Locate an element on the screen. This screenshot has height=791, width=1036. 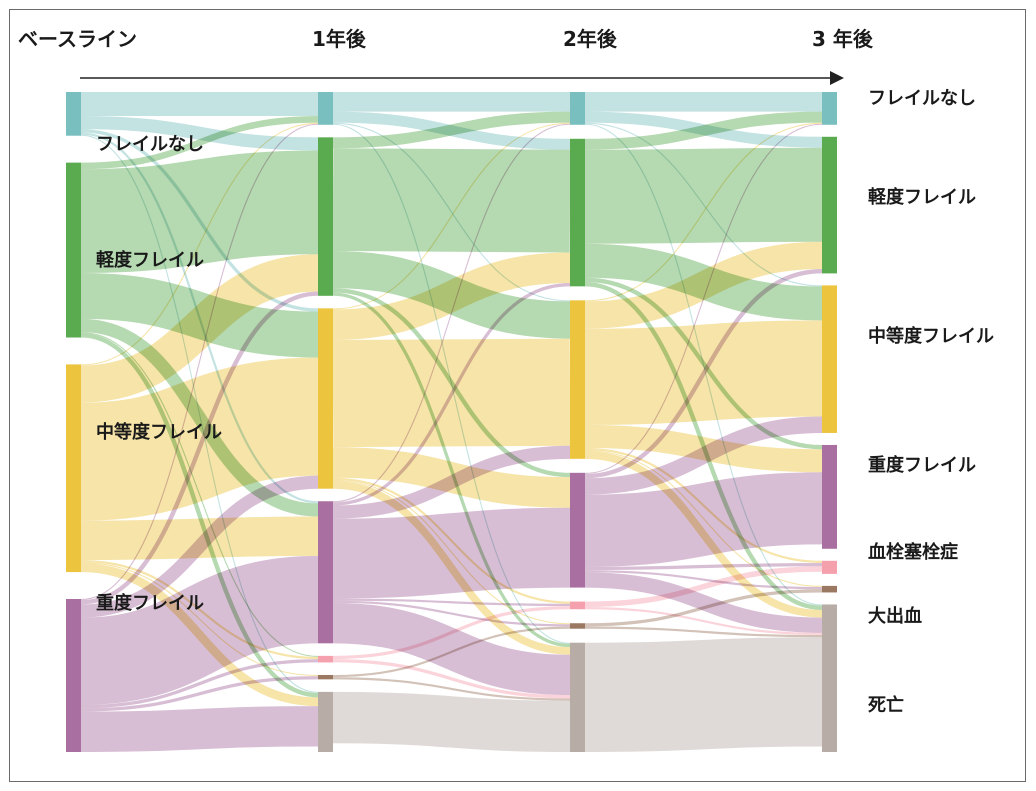
flow-0-mild-to-death is located at coordinates (199, 515).